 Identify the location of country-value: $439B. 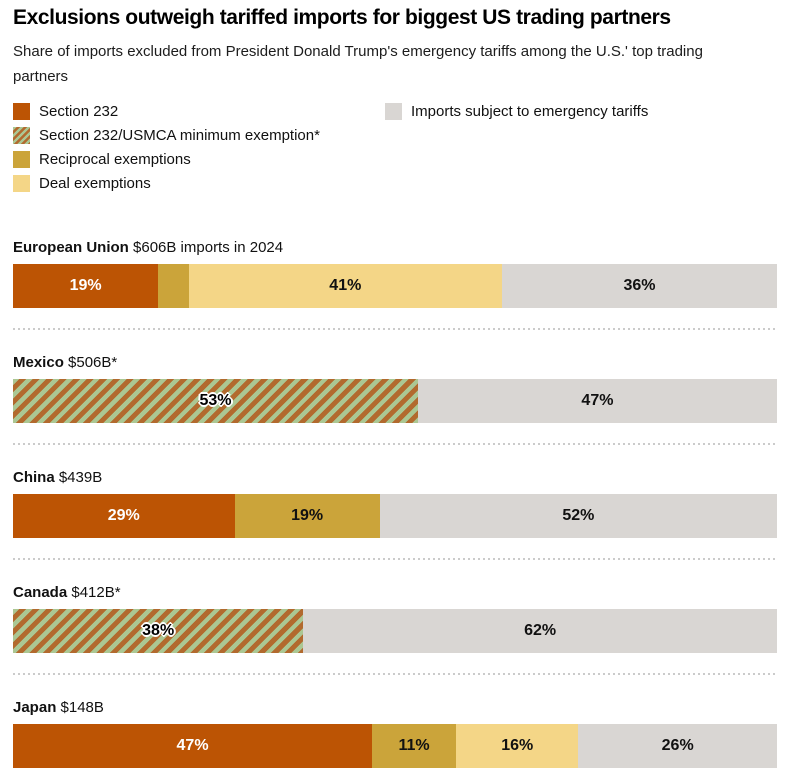
(78, 477).